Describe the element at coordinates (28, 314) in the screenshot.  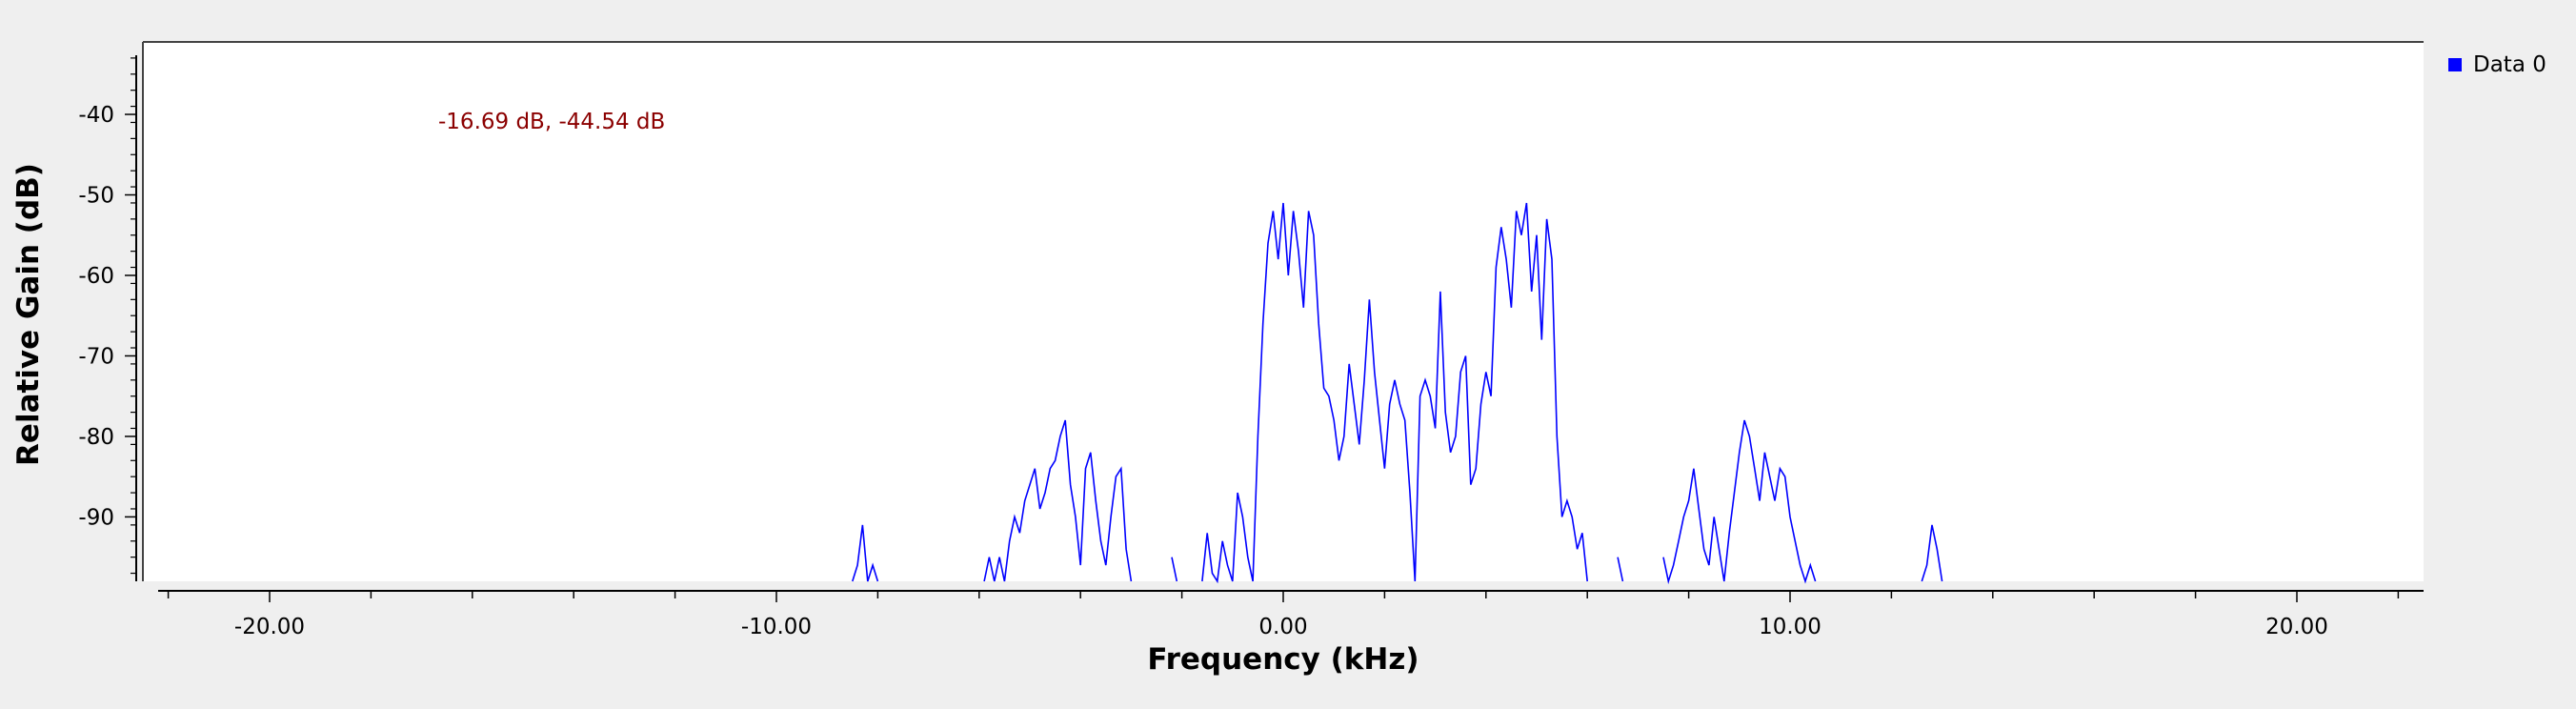
I see `y-axis-title: Relative Gain (dB)` at that location.